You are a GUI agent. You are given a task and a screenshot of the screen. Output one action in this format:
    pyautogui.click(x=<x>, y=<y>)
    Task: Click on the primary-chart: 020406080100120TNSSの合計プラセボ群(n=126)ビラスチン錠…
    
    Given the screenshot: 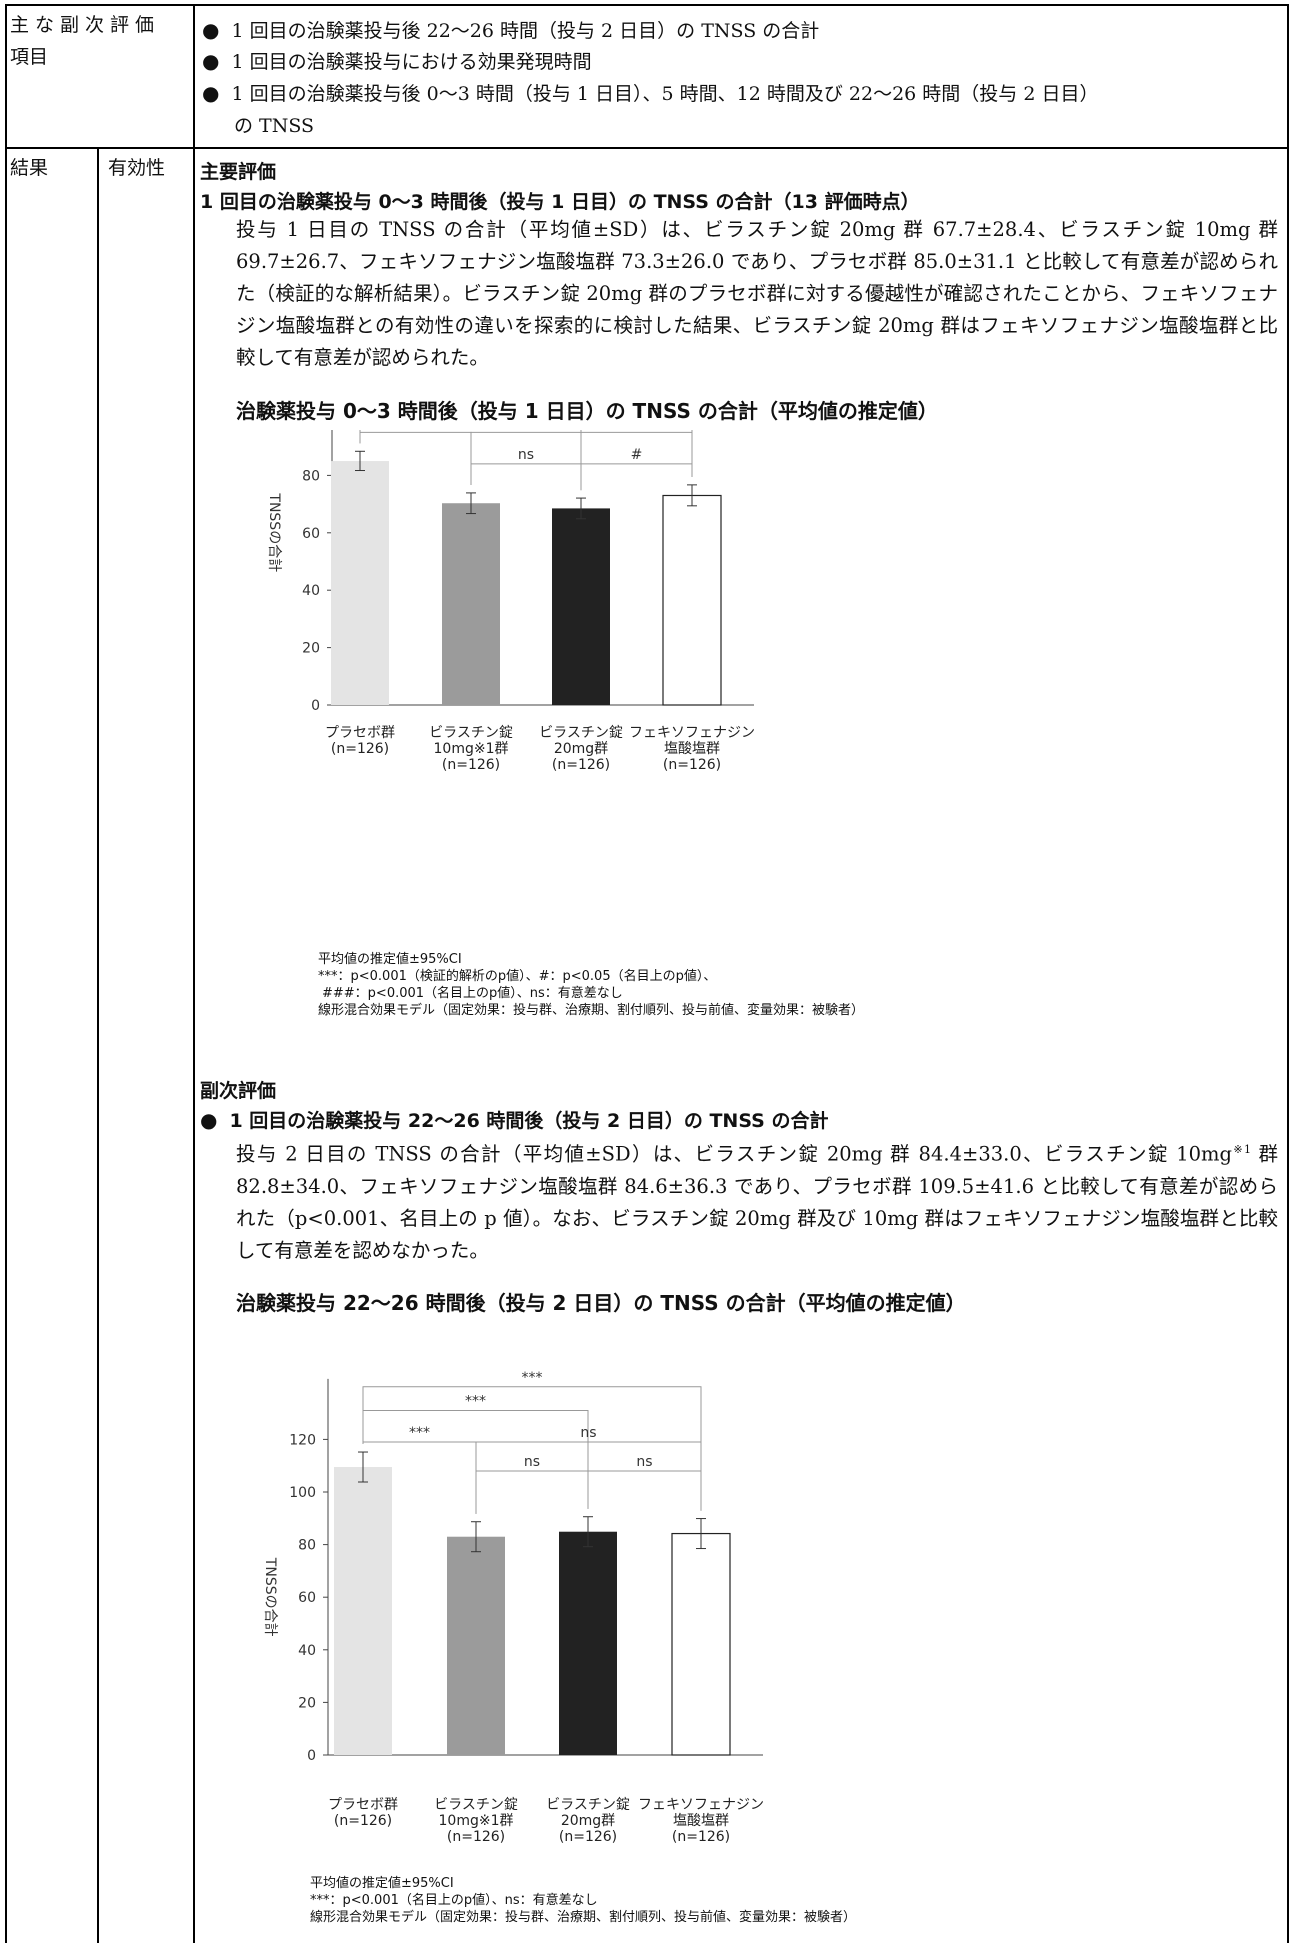 What is the action you would take?
    pyautogui.click(x=510, y=601)
    